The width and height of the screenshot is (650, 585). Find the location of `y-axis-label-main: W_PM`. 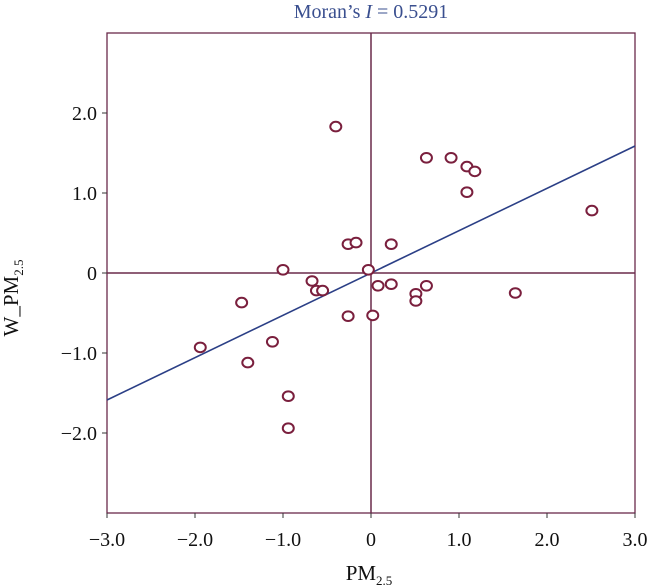

y-axis-label-main: W_PM is located at coordinates (11, 305).